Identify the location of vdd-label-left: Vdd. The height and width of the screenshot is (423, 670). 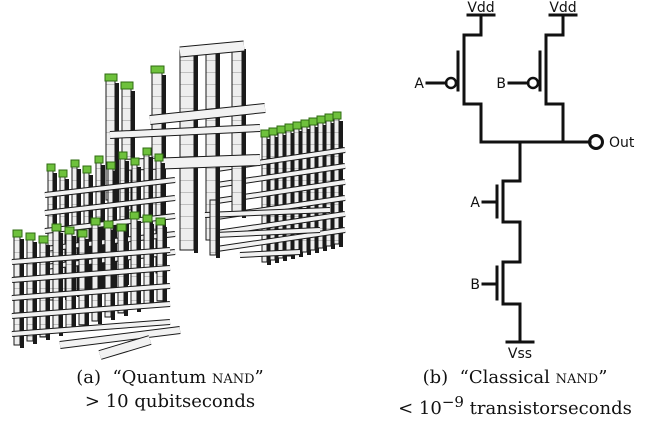
(480, 8).